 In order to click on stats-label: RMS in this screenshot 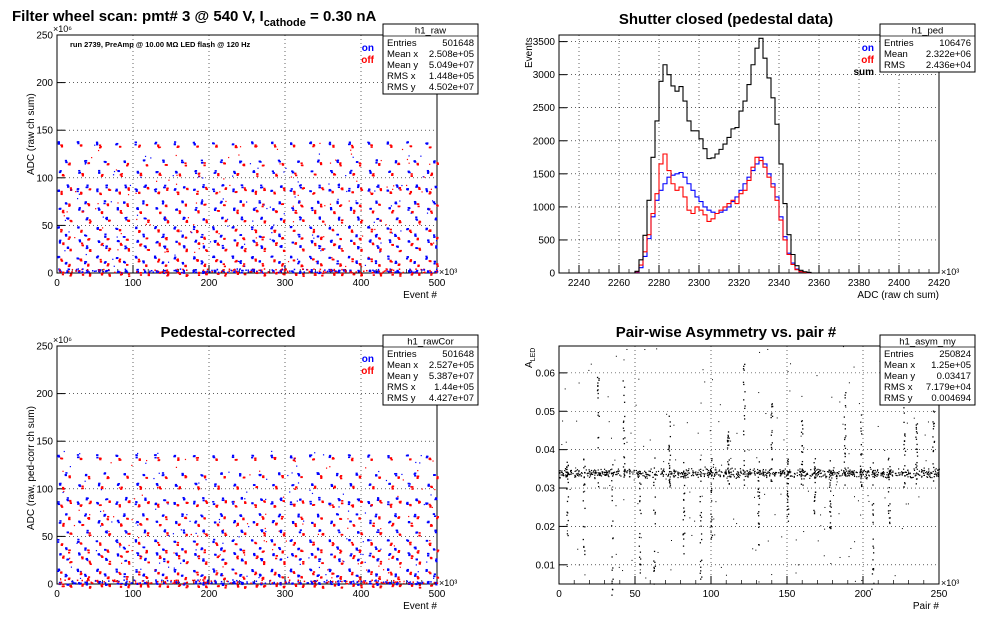, I will do `click(894, 65)`.